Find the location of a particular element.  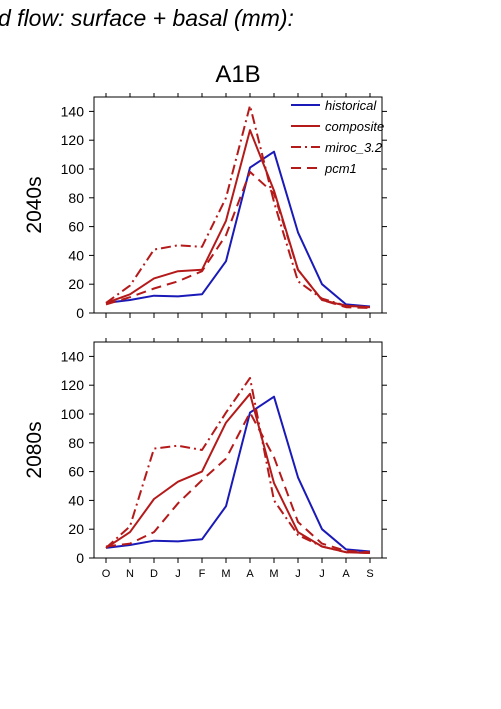

legend-label-pcm1: pcm1 is located at coordinates (340, 168).